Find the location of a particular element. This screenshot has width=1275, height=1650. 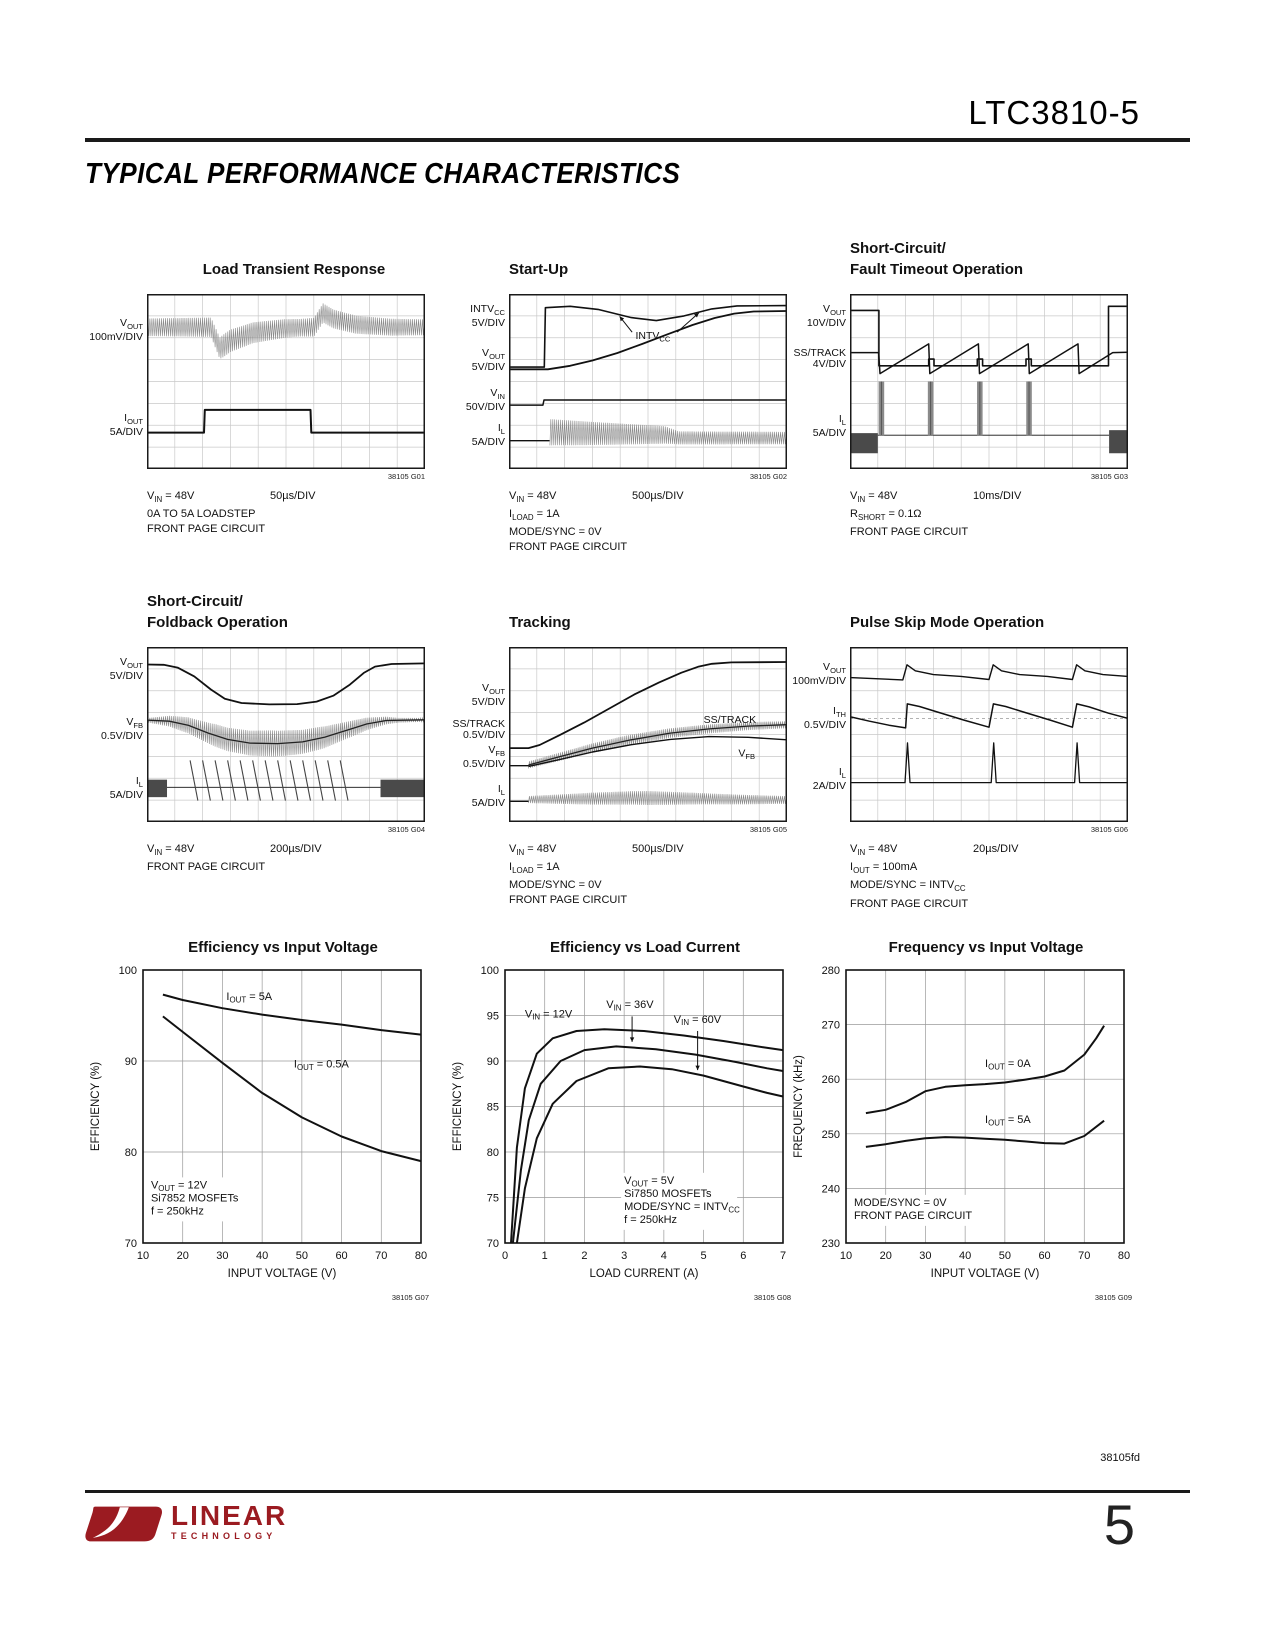

trace-scale: 10V/DIV is located at coordinates (826, 323).